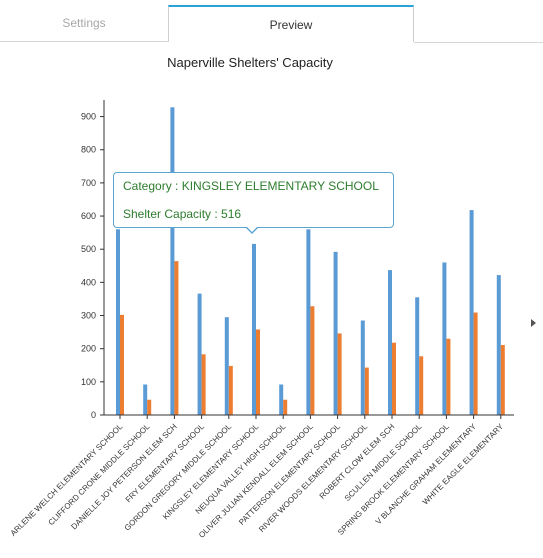 This screenshot has width=543, height=558. I want to click on tooltip-capacity: Shelter Capacity : 516, so click(182, 214).